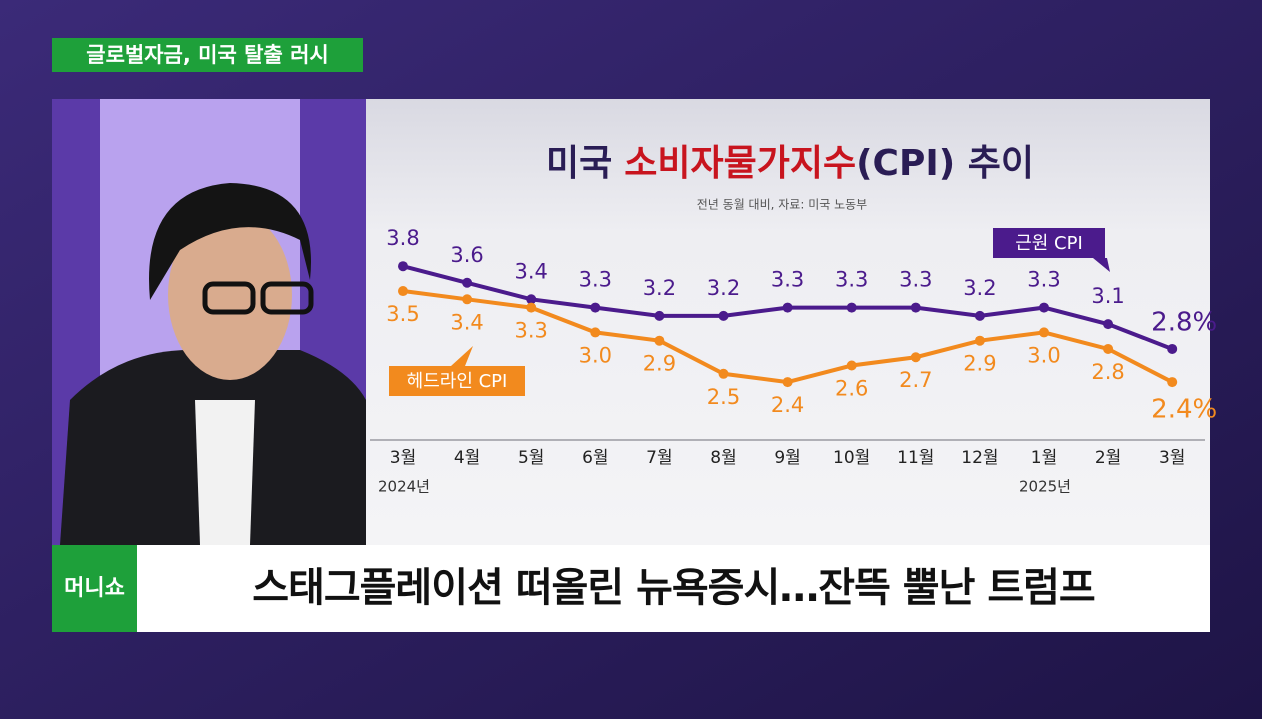  Describe the element at coordinates (466, 255) in the screenshot. I see `value-label: 3.6` at that location.